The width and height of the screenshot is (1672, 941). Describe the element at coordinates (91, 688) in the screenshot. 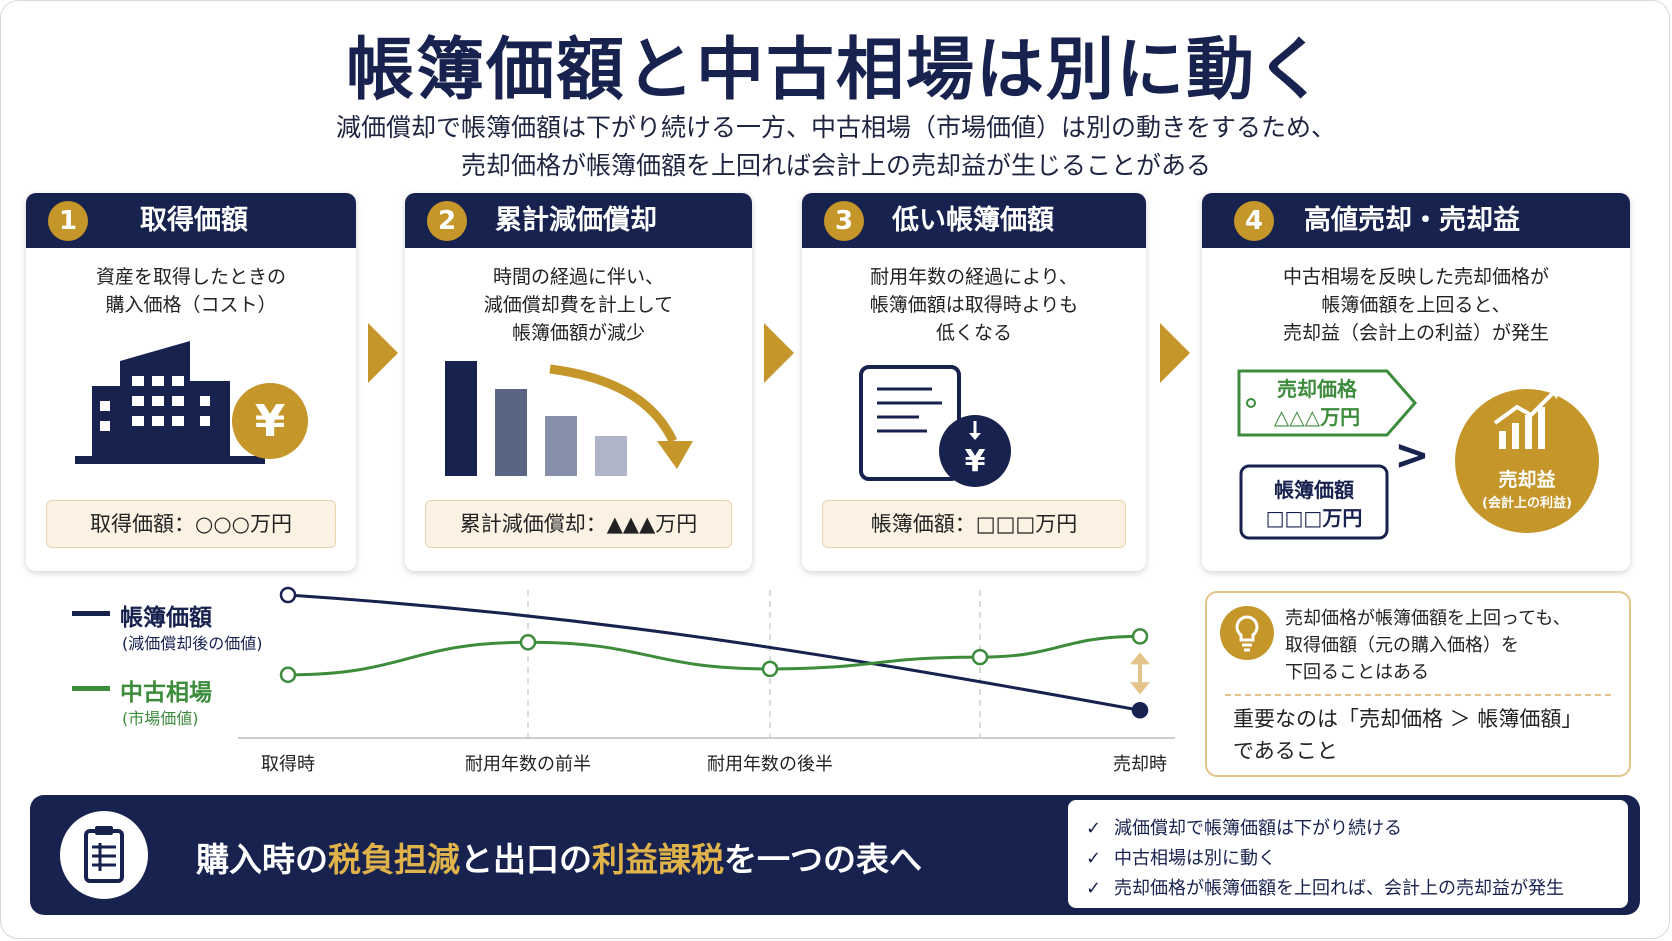

I see `legend-swatch-market` at that location.